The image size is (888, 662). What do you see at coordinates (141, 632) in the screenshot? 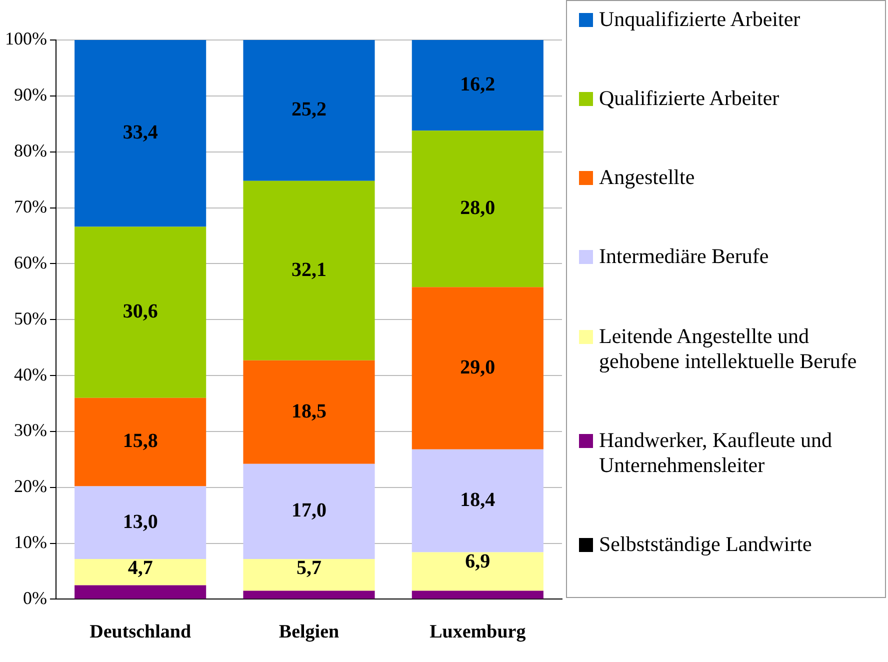
I see `x-tick-label: Deutschland` at bounding box center [141, 632].